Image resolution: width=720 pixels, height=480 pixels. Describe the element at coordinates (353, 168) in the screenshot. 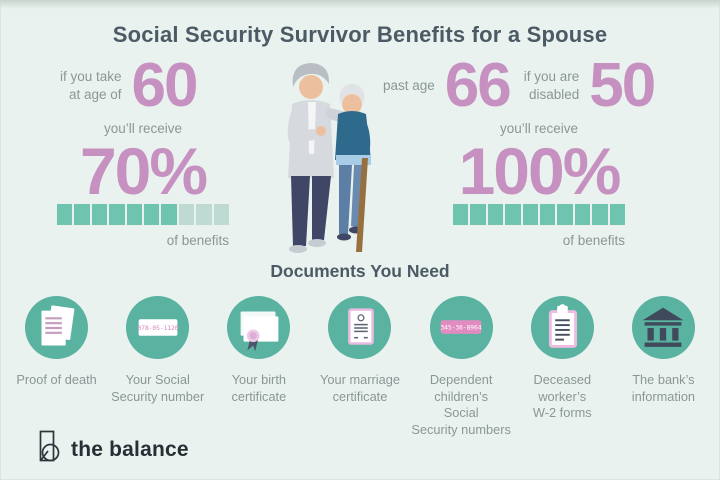

I see `woman-figure` at that location.